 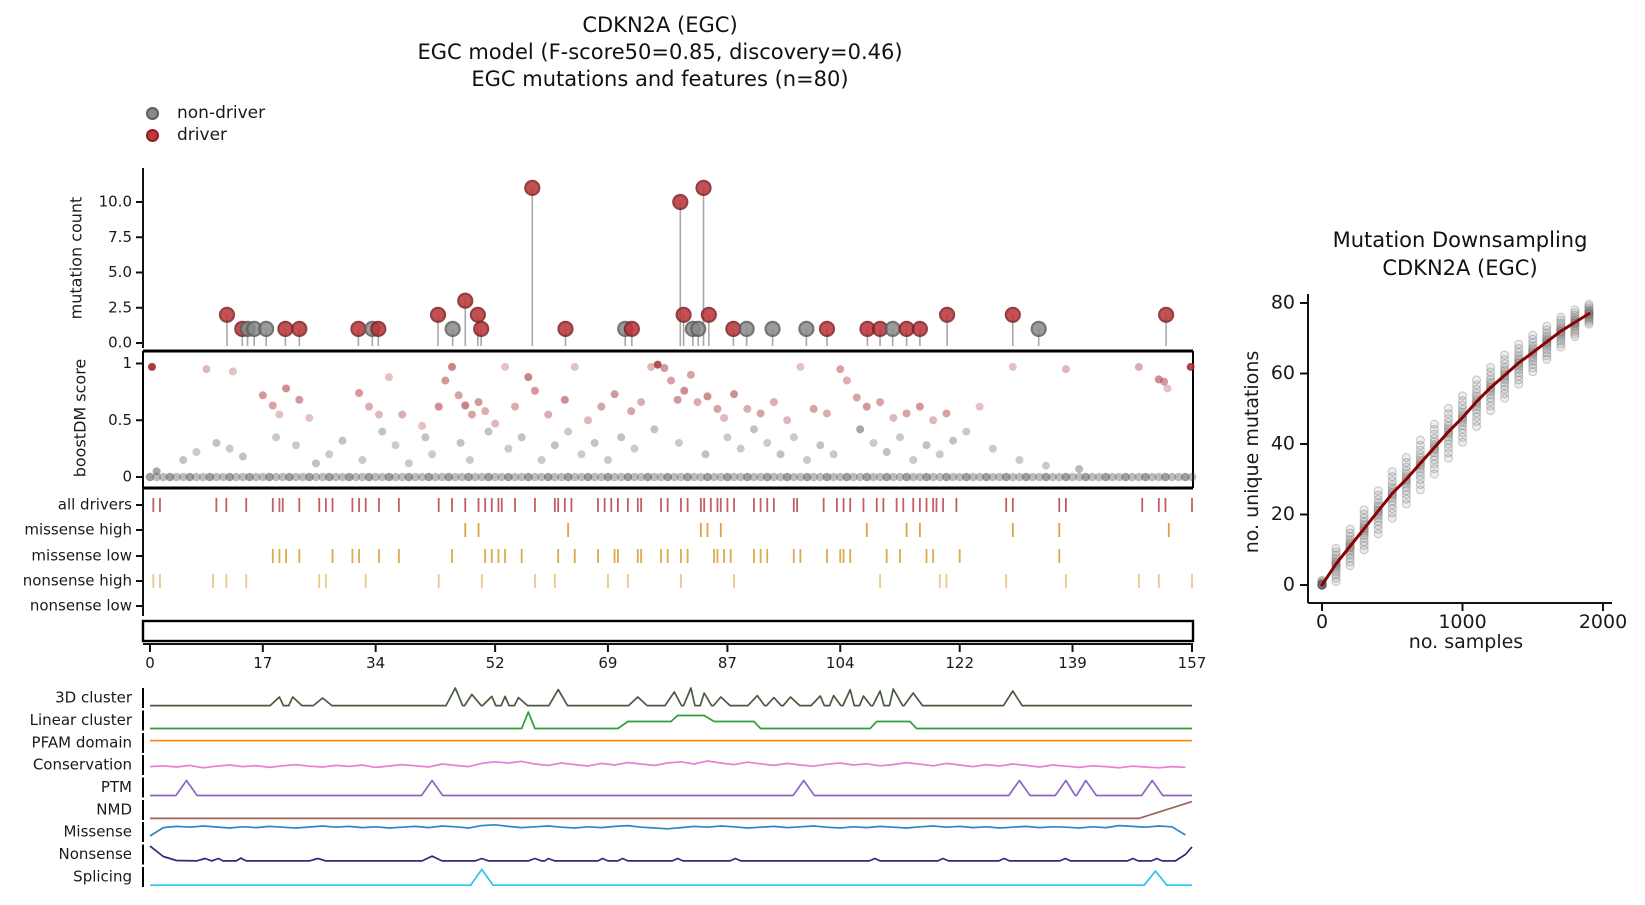 What do you see at coordinates (667, 830) in the screenshot?
I see `feature-track-line` at bounding box center [667, 830].